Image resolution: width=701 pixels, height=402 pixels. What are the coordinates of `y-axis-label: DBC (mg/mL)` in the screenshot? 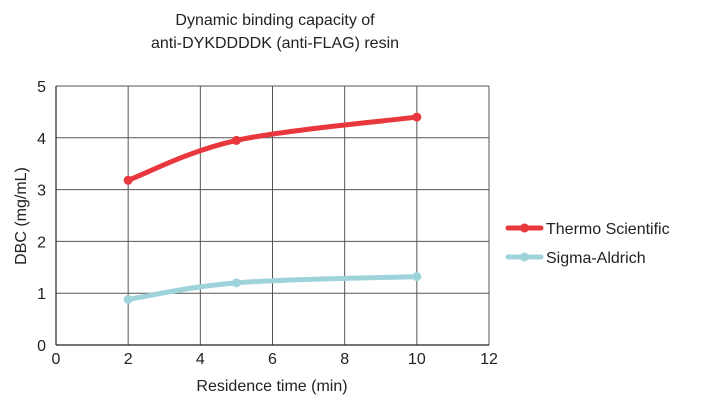 It's located at (21, 216).